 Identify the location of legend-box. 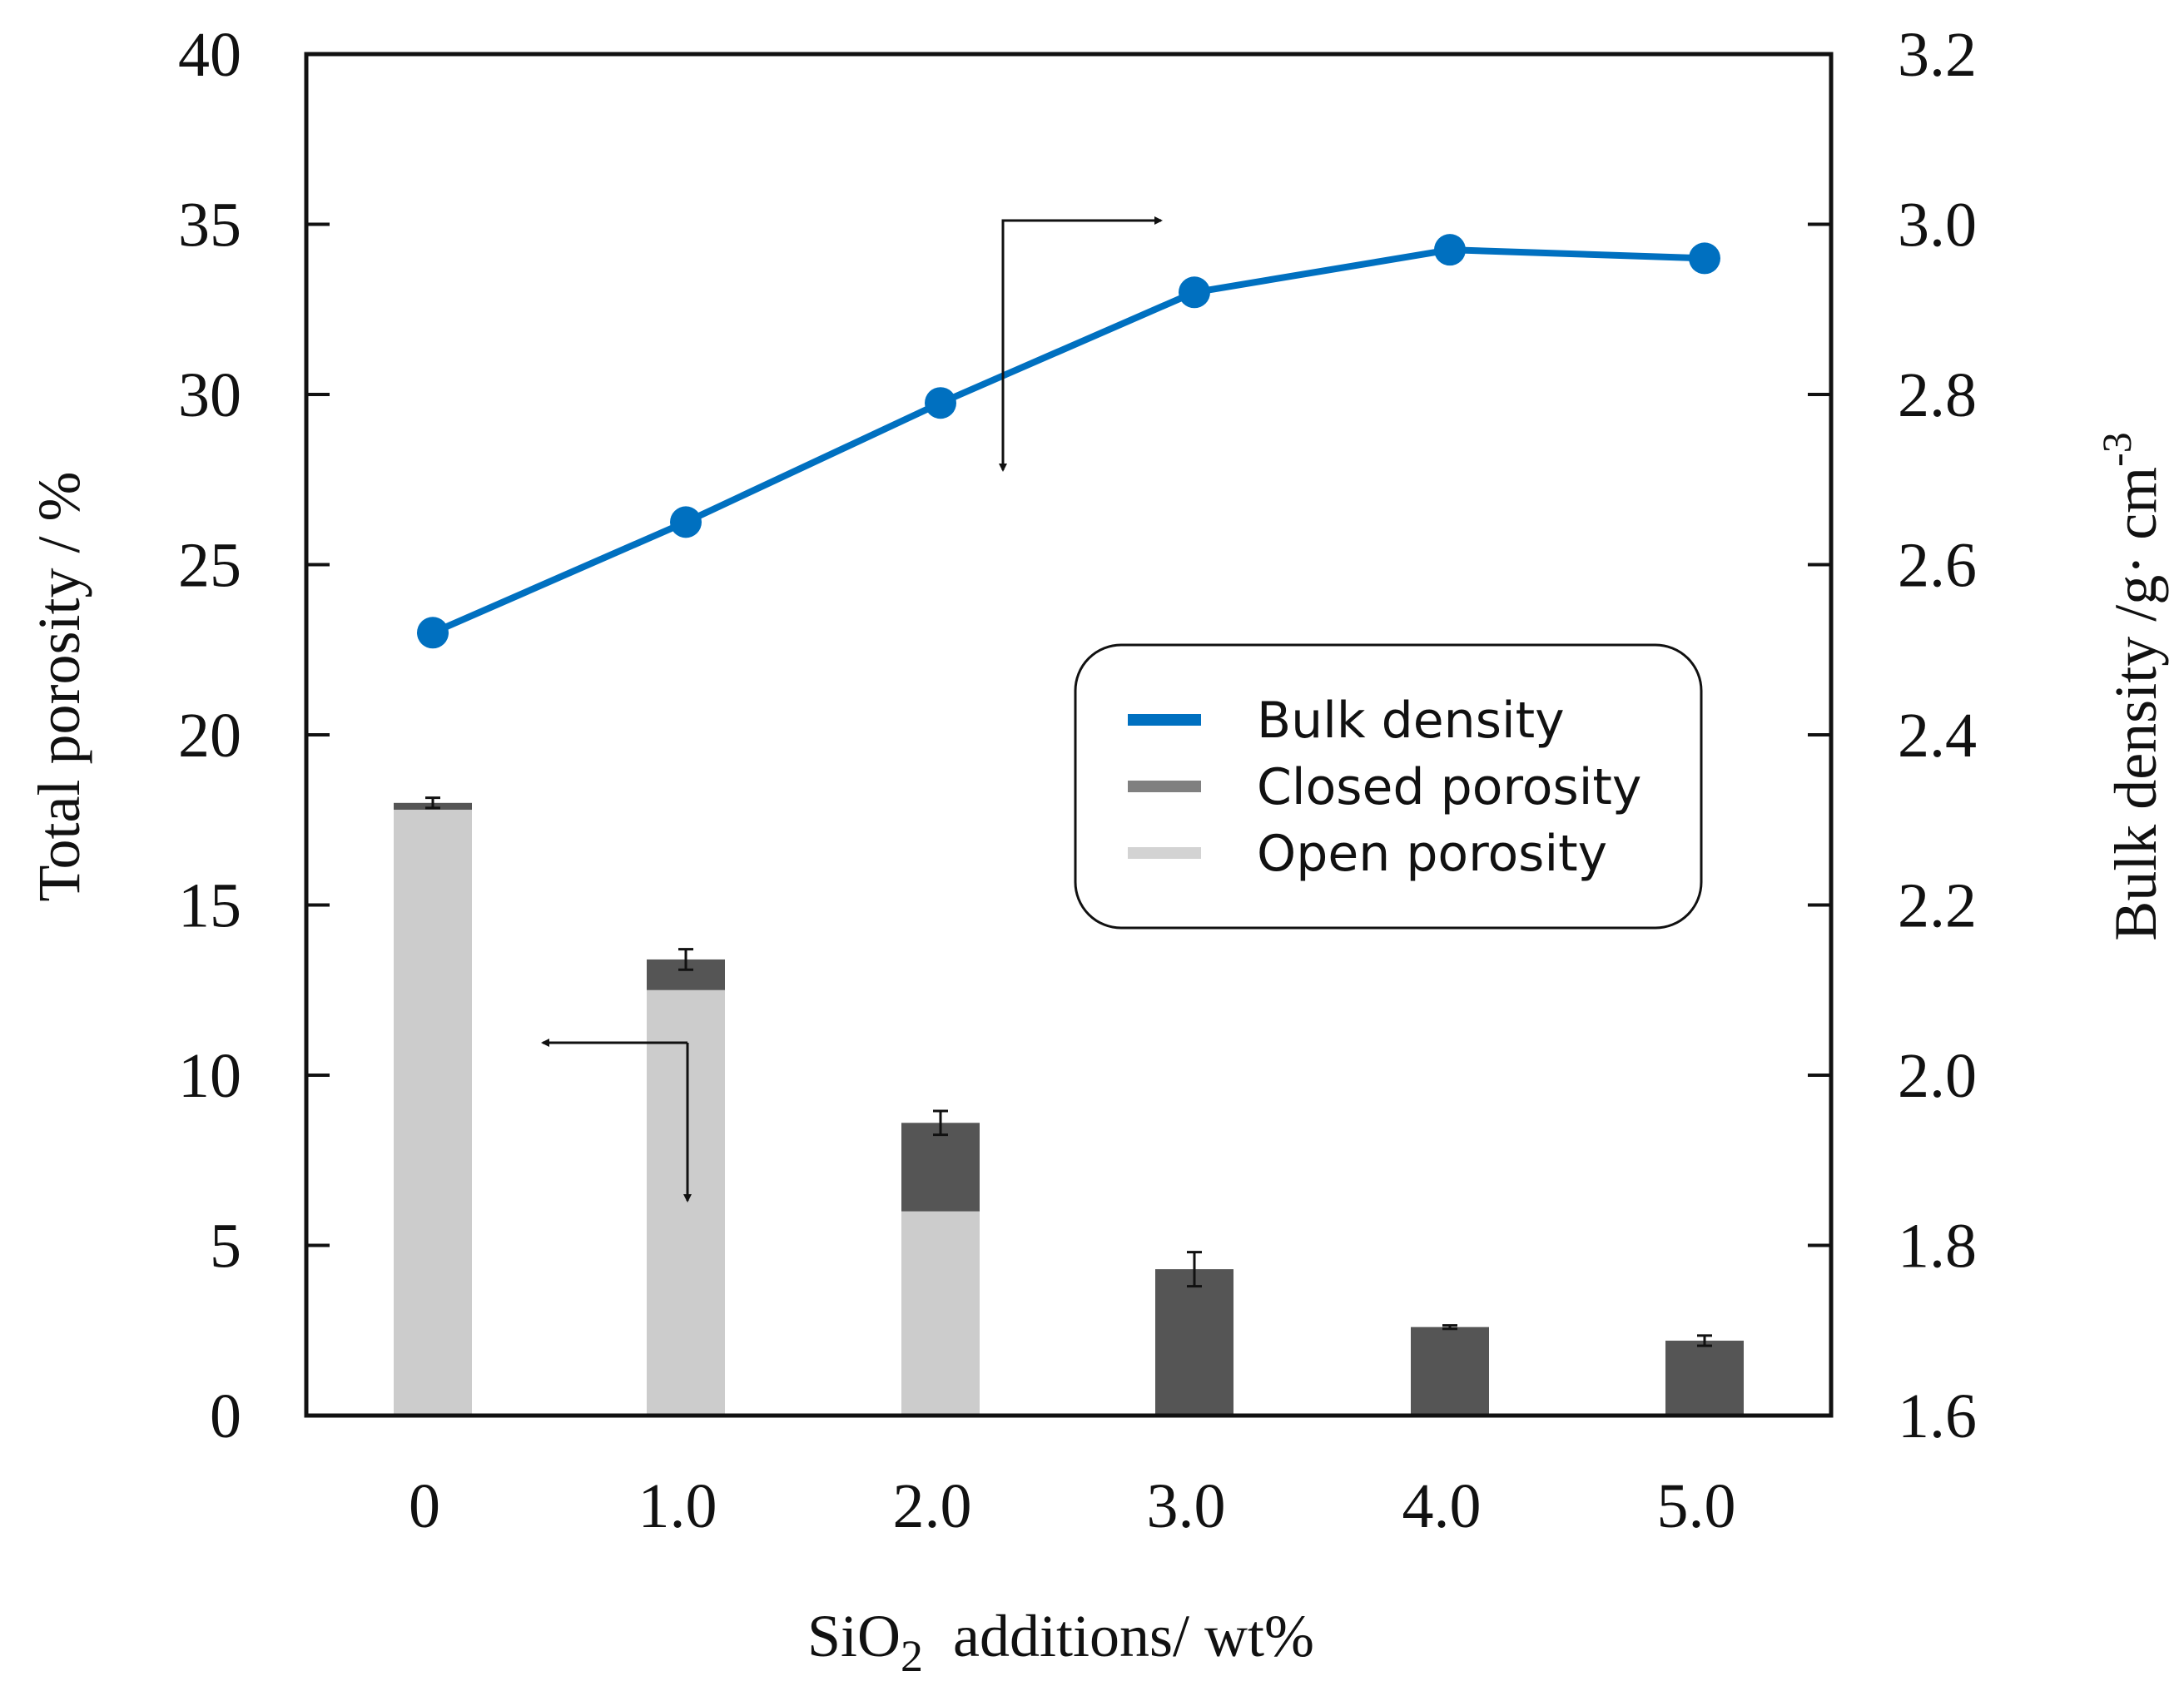
(1388, 786).